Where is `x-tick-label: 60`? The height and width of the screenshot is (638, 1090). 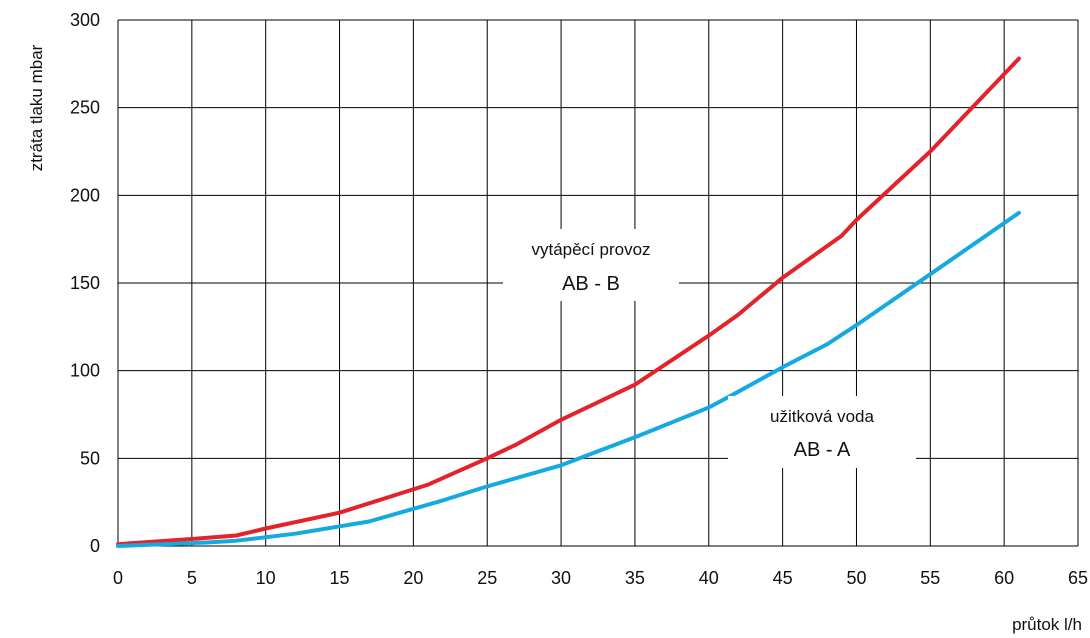 x-tick-label: 60 is located at coordinates (1004, 578).